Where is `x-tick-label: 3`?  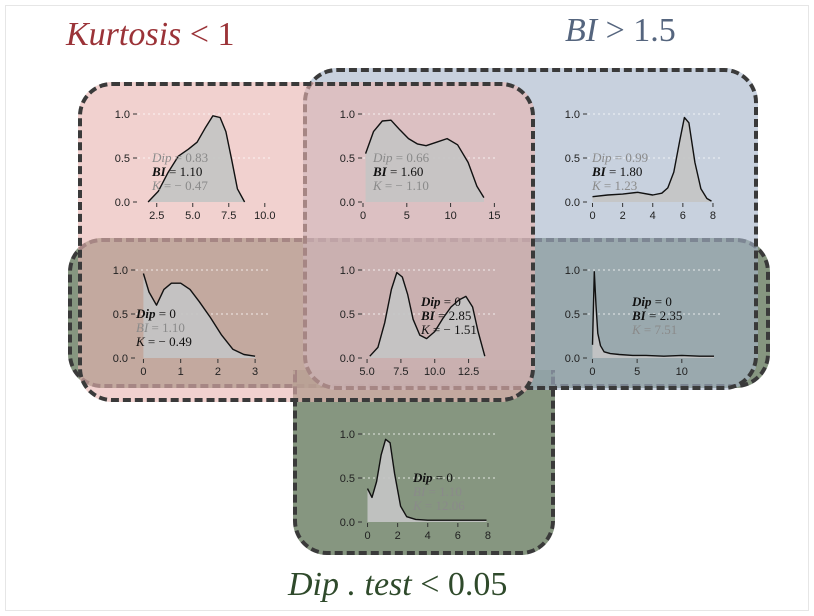
x-tick-label: 3 is located at coordinates (255, 372).